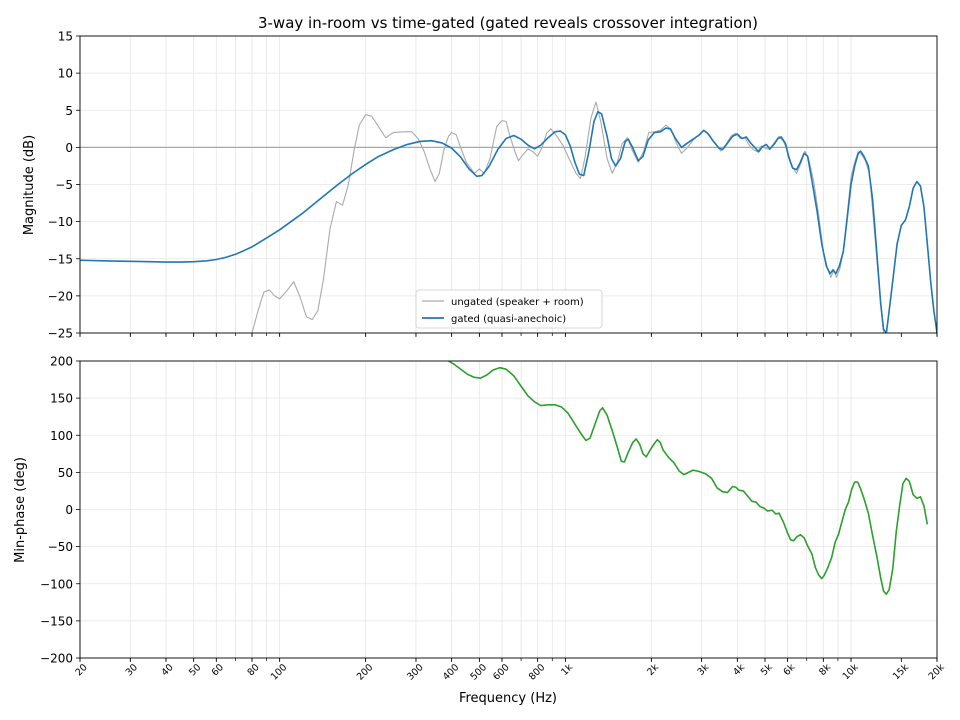 The image size is (960, 720). What do you see at coordinates (56, 621) in the screenshot?
I see `y-tick-label: −150` at bounding box center [56, 621].